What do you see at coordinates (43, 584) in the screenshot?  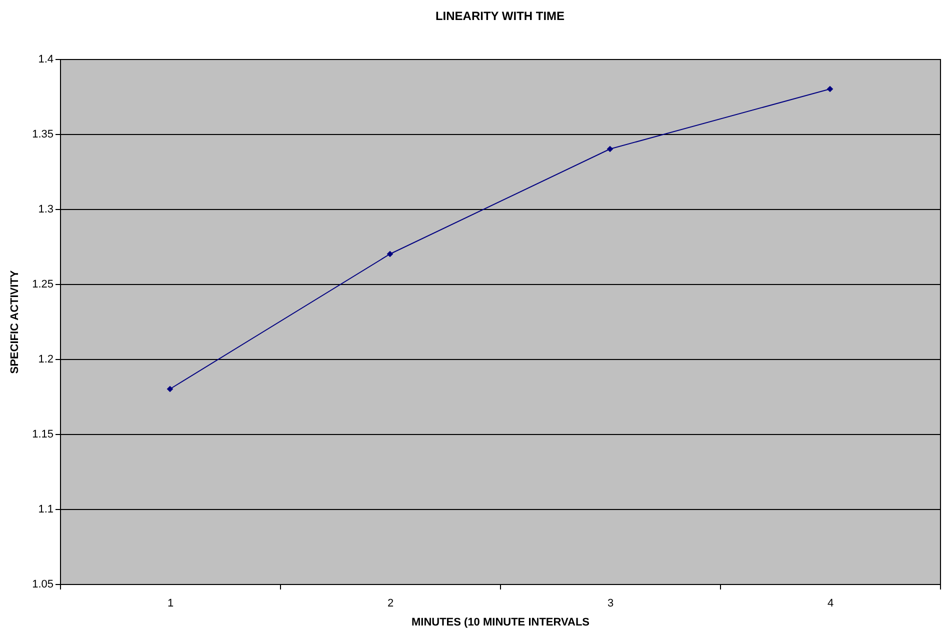 I see `y-tick-label: 1.05` at bounding box center [43, 584].